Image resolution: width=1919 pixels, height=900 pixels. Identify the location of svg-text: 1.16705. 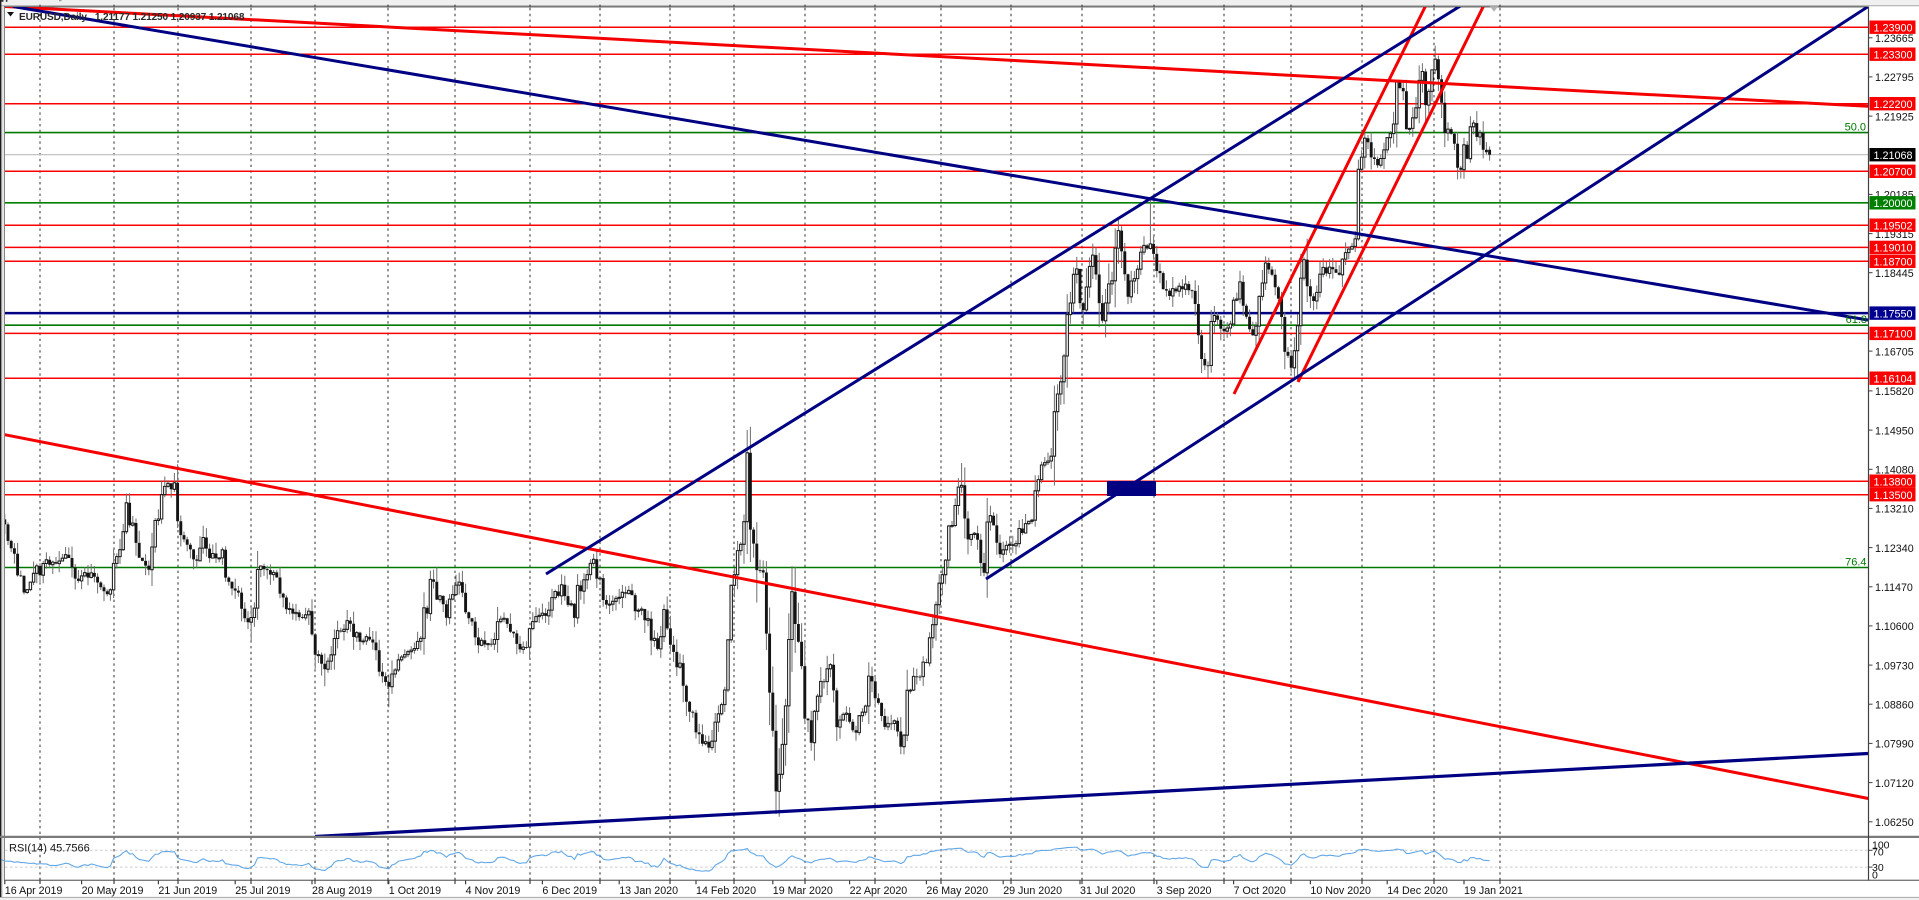
(1894, 352).